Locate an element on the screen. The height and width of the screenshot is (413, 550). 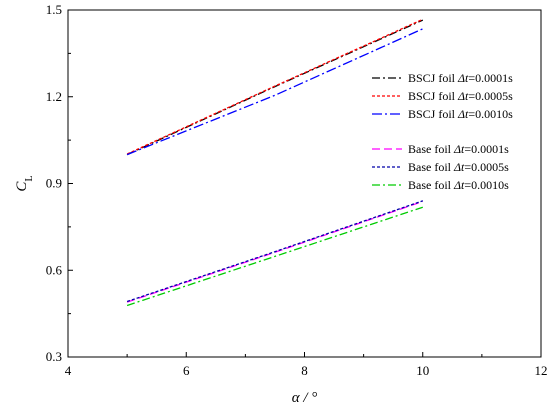
x-axis: 4 6 8 10 12 is located at coordinates (306, 365).